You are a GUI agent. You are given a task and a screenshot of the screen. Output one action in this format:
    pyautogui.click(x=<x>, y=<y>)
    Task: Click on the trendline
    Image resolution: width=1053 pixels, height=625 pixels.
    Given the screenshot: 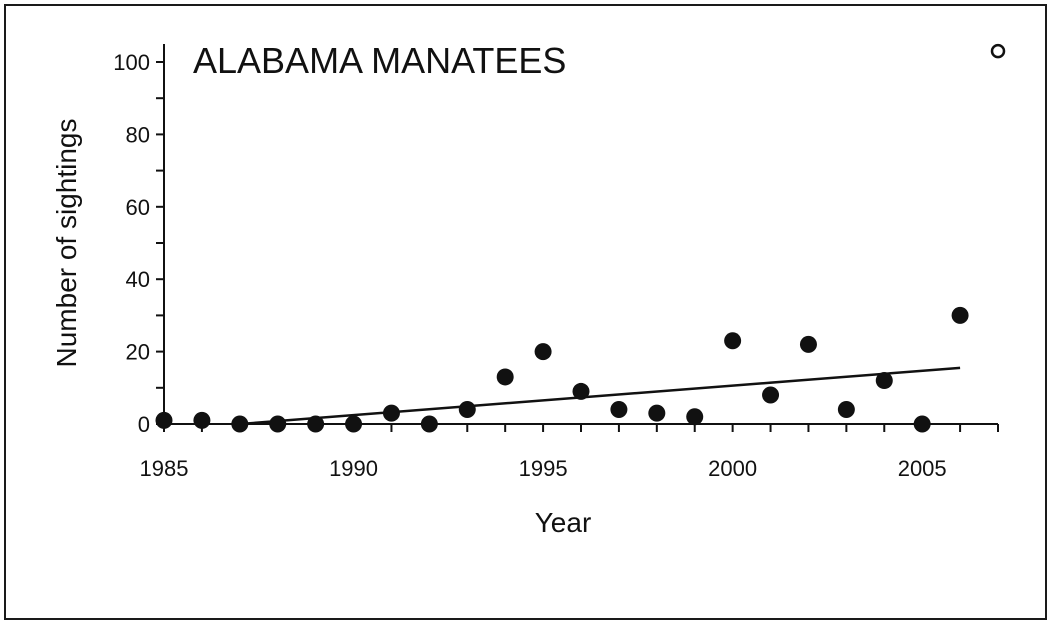 What is the action you would take?
    pyautogui.click(x=600, y=396)
    